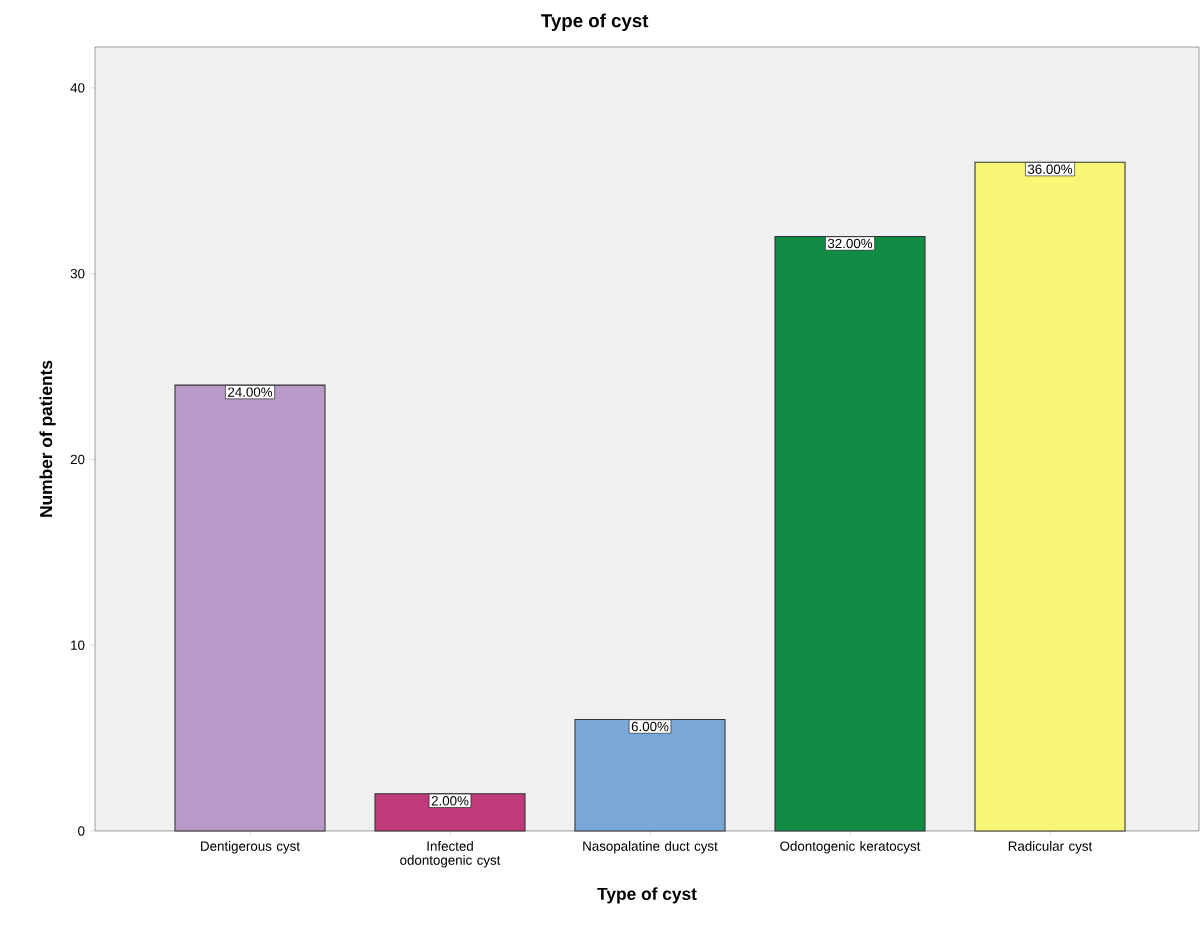  What do you see at coordinates (1050, 847) in the screenshot?
I see `x-tick-label: Radicular cyst` at bounding box center [1050, 847].